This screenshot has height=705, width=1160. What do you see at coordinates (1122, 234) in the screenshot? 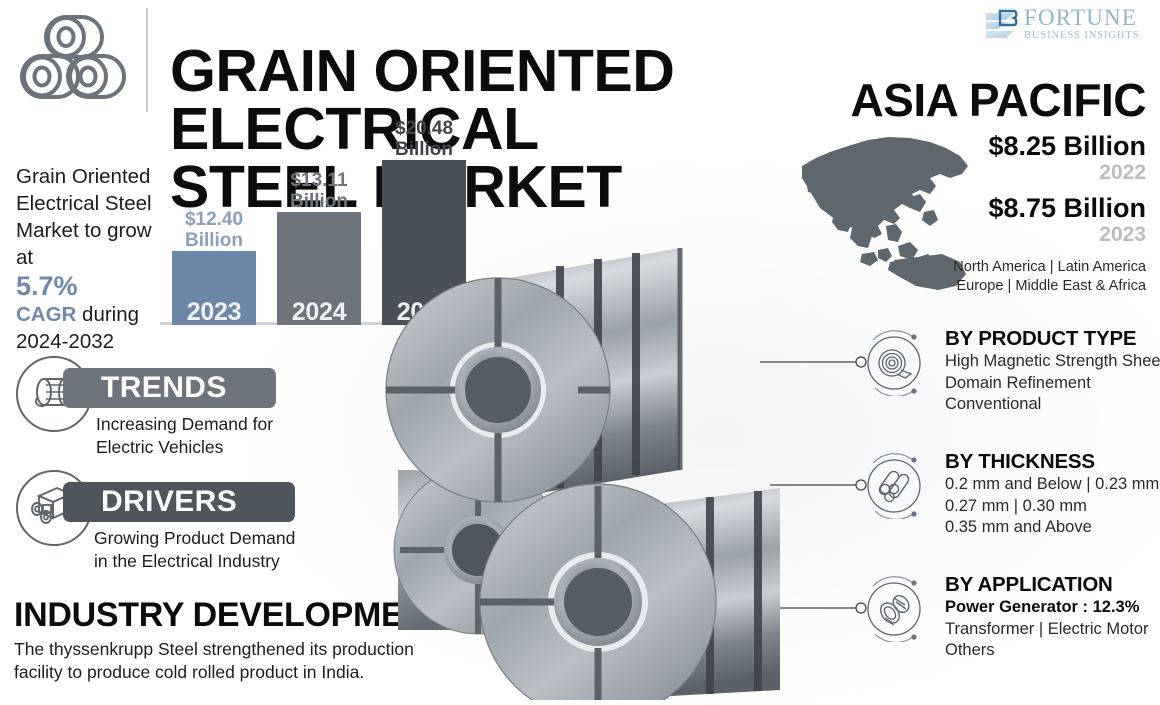
I see `asia-pacific-year-2023: 2023` at bounding box center [1122, 234].